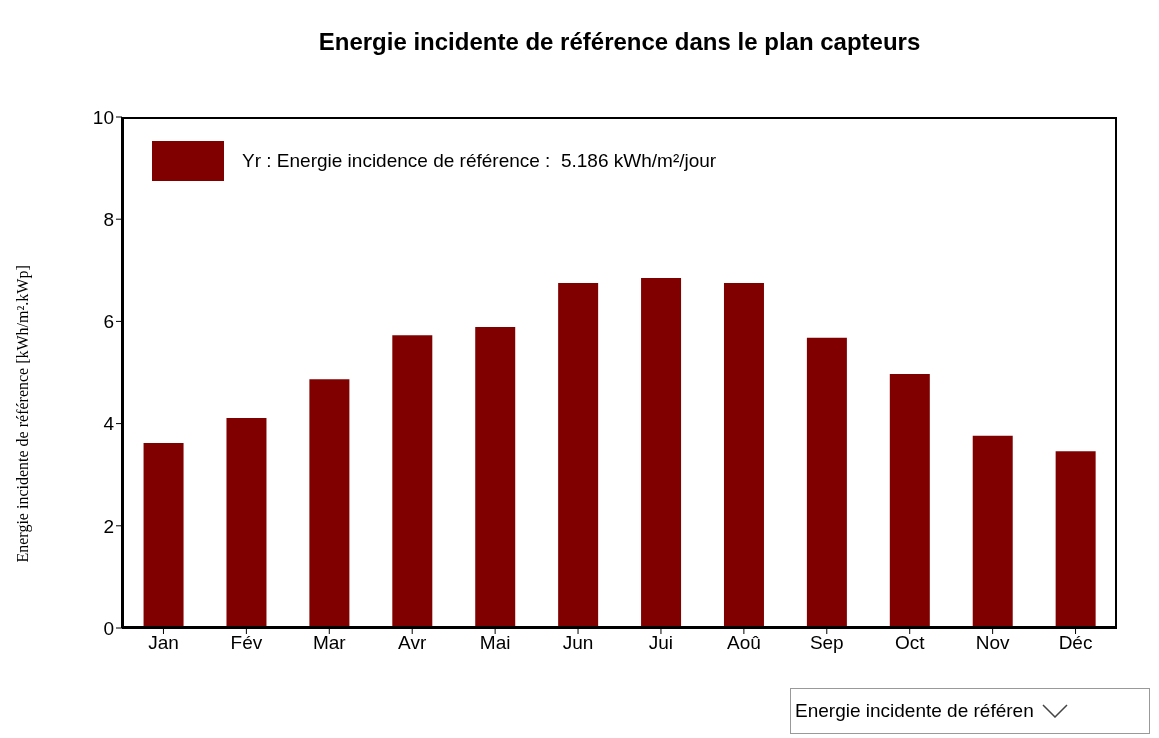  I want to click on x-tick-label: Jun, so click(578, 643).